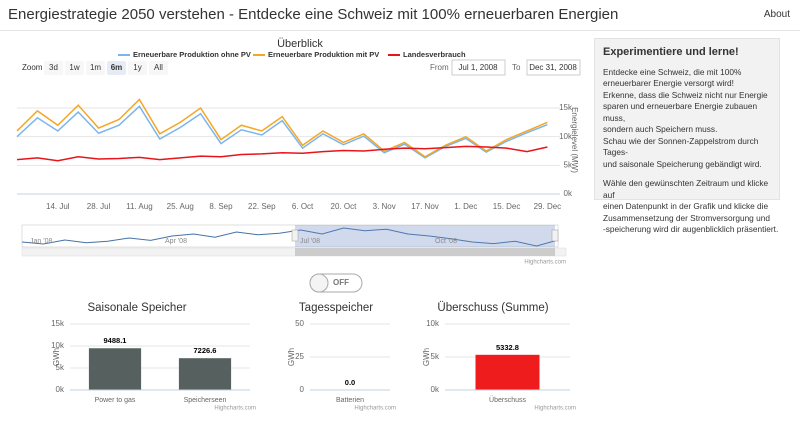  Describe the element at coordinates (425, 236) in the screenshot. I see `navigator-selection` at that location.